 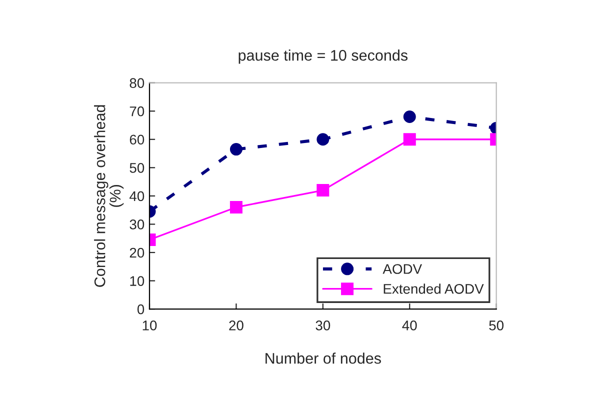 I want to click on legend-label: Extended AODV, so click(x=434, y=289).